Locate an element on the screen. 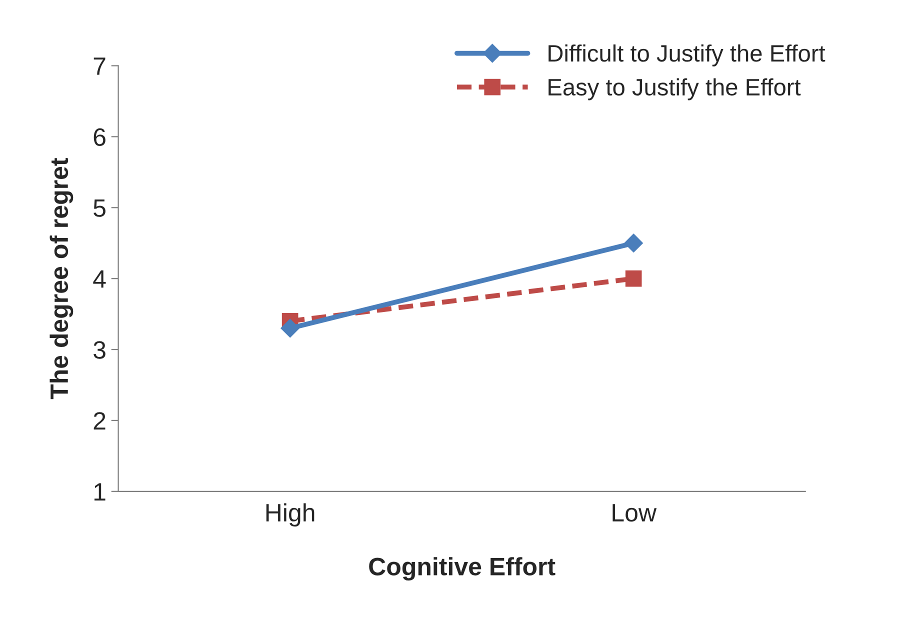 This screenshot has width=910, height=626. legend-label: Easy to Justify the Effort is located at coordinates (674, 89).